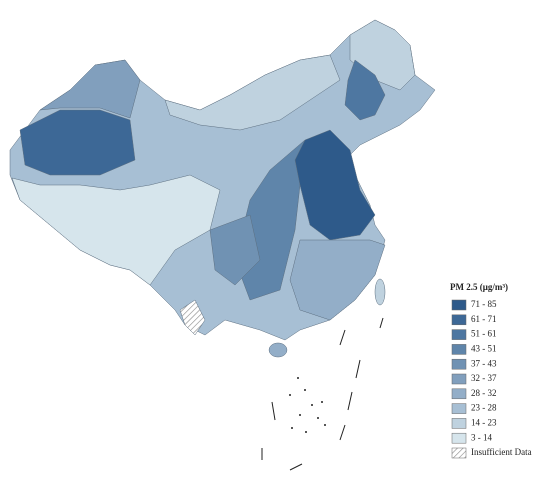 The width and height of the screenshot is (550, 486). I want to click on legend-label: 51 - 61, so click(484, 334).